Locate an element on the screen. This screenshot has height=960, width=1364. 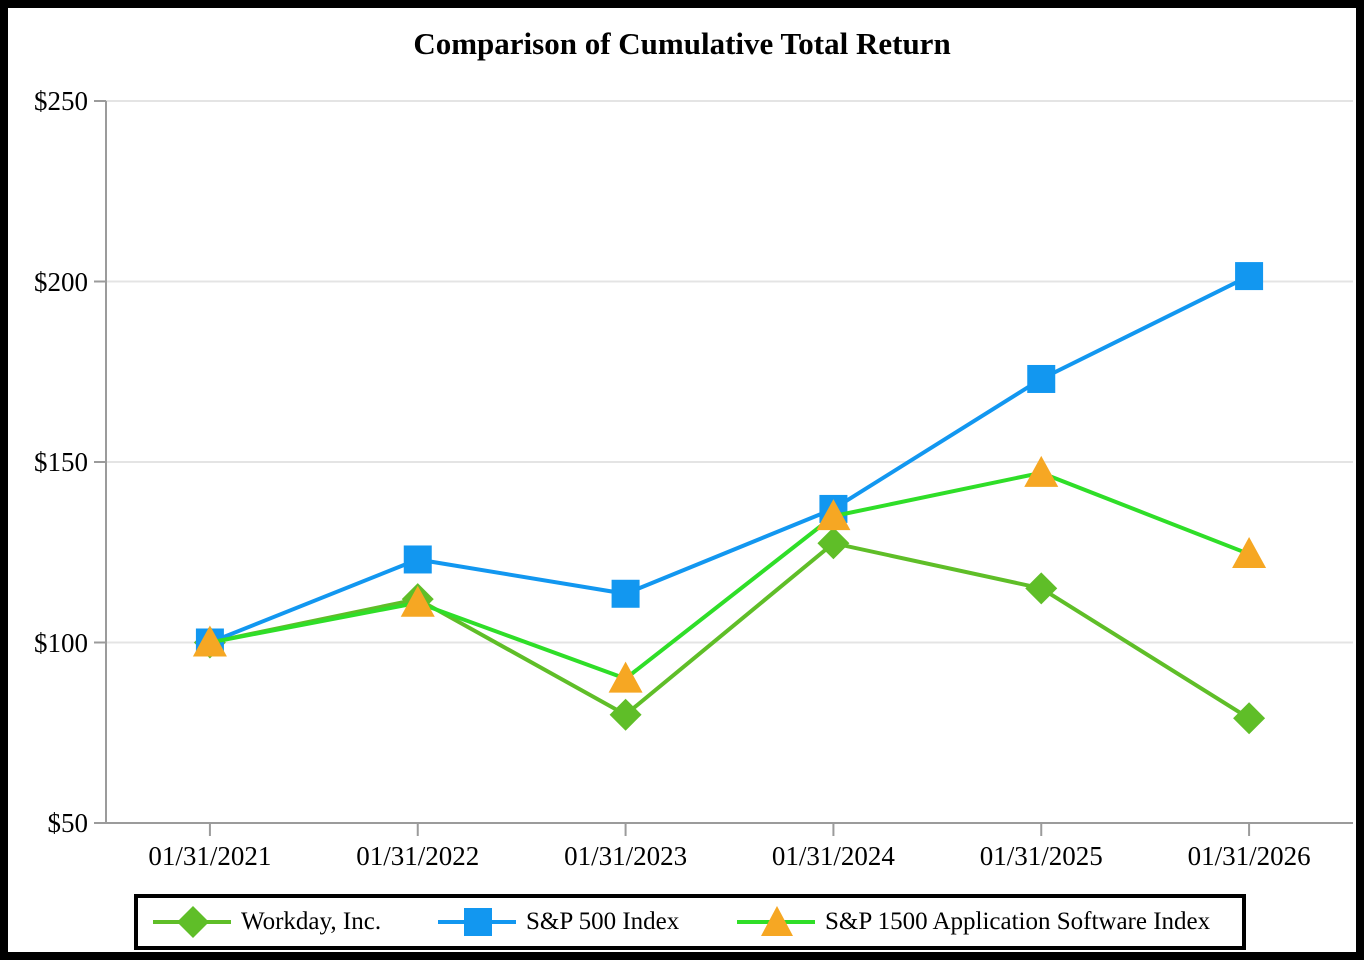
legend-entry-sp1500-app-software: S&P 1500 Application Software Index is located at coordinates (973, 922).